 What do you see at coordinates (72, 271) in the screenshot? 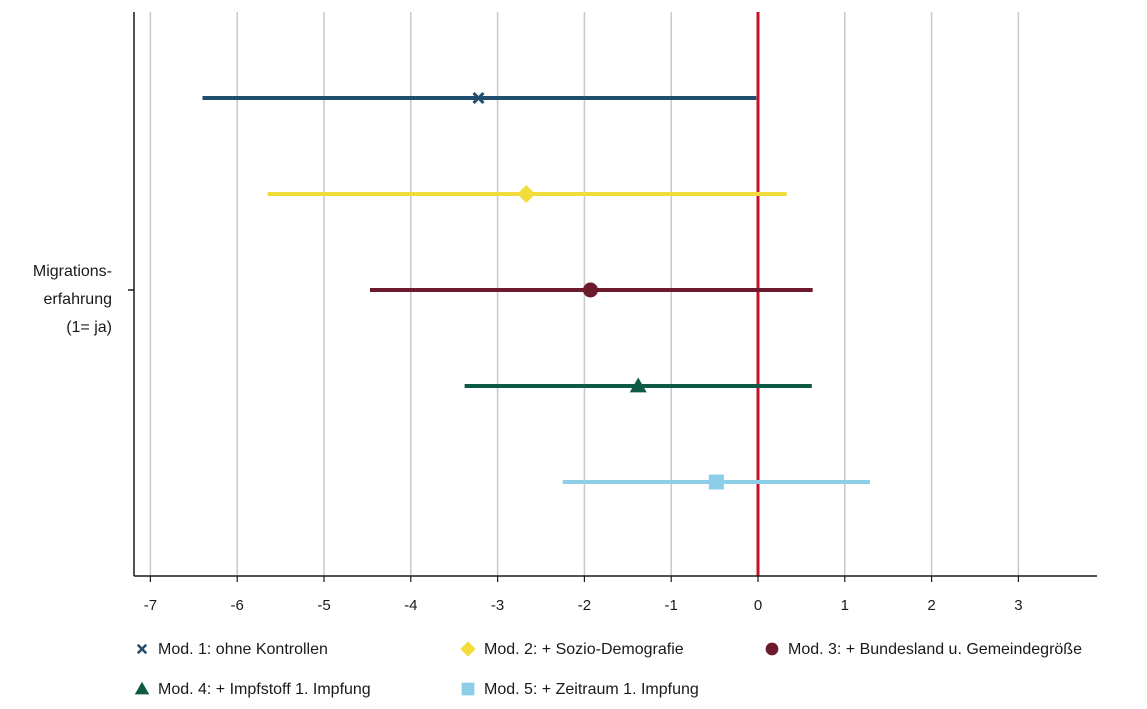
I see `category-label-line-1: Migrations-` at bounding box center [72, 271].